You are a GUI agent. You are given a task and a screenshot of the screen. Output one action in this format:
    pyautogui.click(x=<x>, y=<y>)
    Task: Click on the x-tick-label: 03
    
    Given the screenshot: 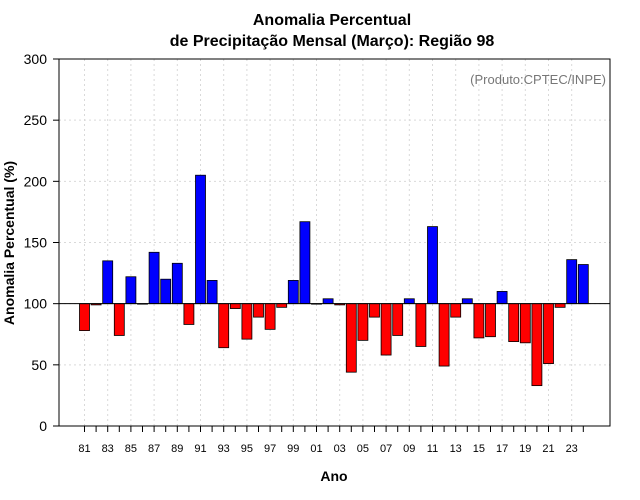 What is the action you would take?
    pyautogui.click(x=340, y=449)
    